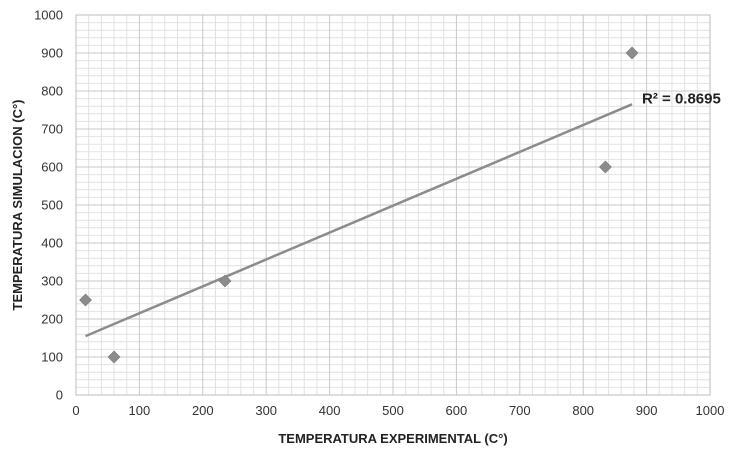 Image resolution: width=748 pixels, height=456 pixels. What do you see at coordinates (330, 410) in the screenshot?
I see `x-tick-label: 400` at bounding box center [330, 410].